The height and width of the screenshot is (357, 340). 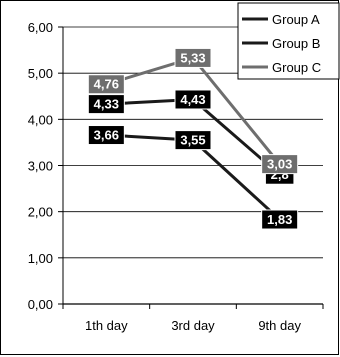 I want to click on y-tick-label: 1,00, so click(x=40, y=258).